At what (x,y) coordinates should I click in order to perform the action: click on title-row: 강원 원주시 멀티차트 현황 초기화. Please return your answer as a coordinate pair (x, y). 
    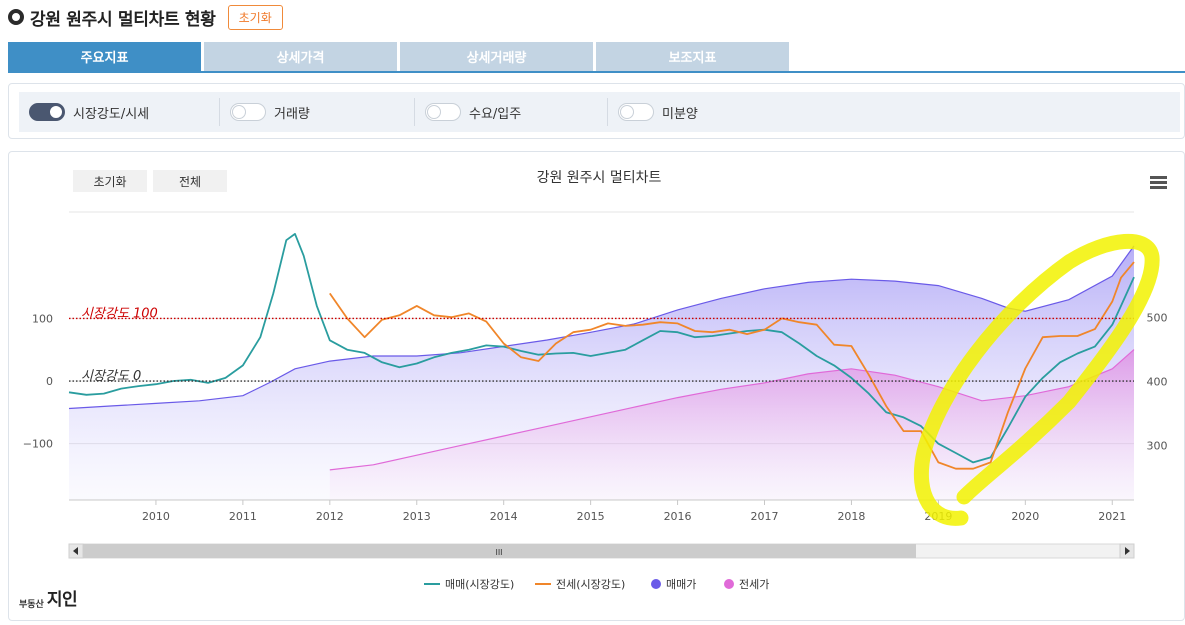
    Looking at the image, I should click on (145, 17).